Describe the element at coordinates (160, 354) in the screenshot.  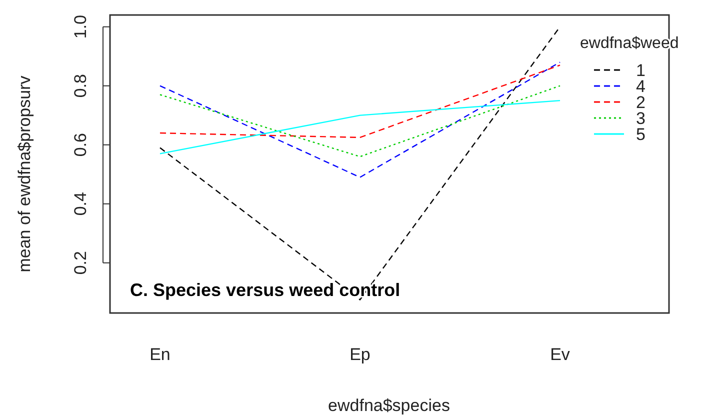
I see `x-tick-label: En` at that location.